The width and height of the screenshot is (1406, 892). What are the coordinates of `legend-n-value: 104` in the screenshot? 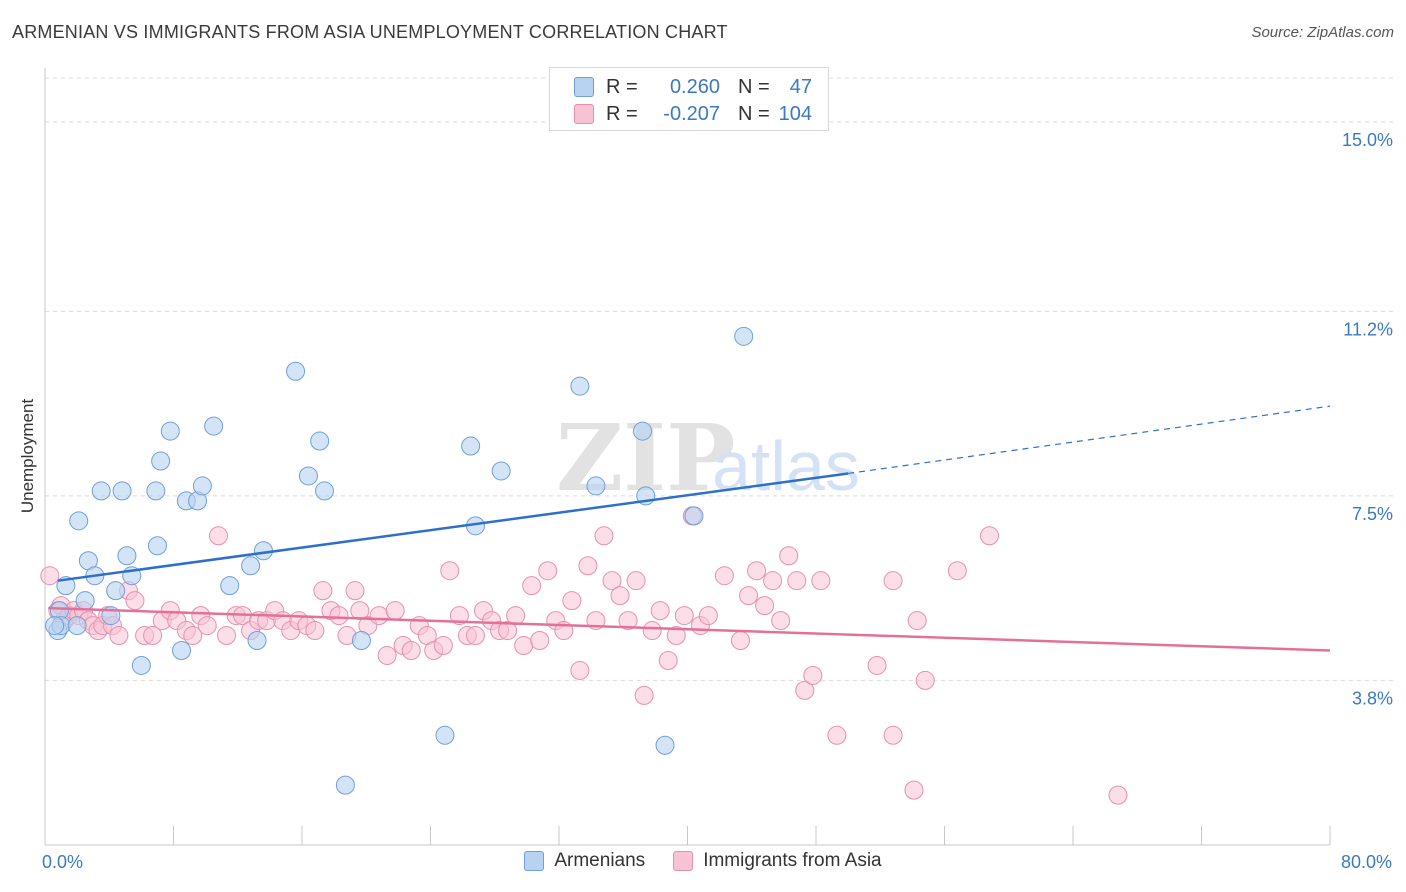 It's located at (795, 113).